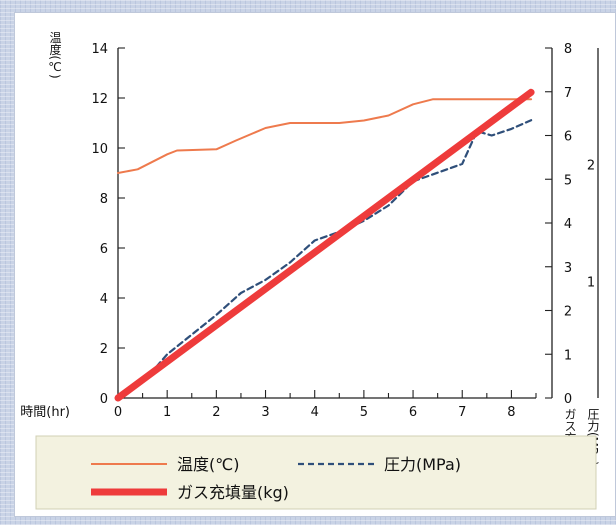  I want to click on legend-label-temperature: 温度(℃), so click(208, 464).